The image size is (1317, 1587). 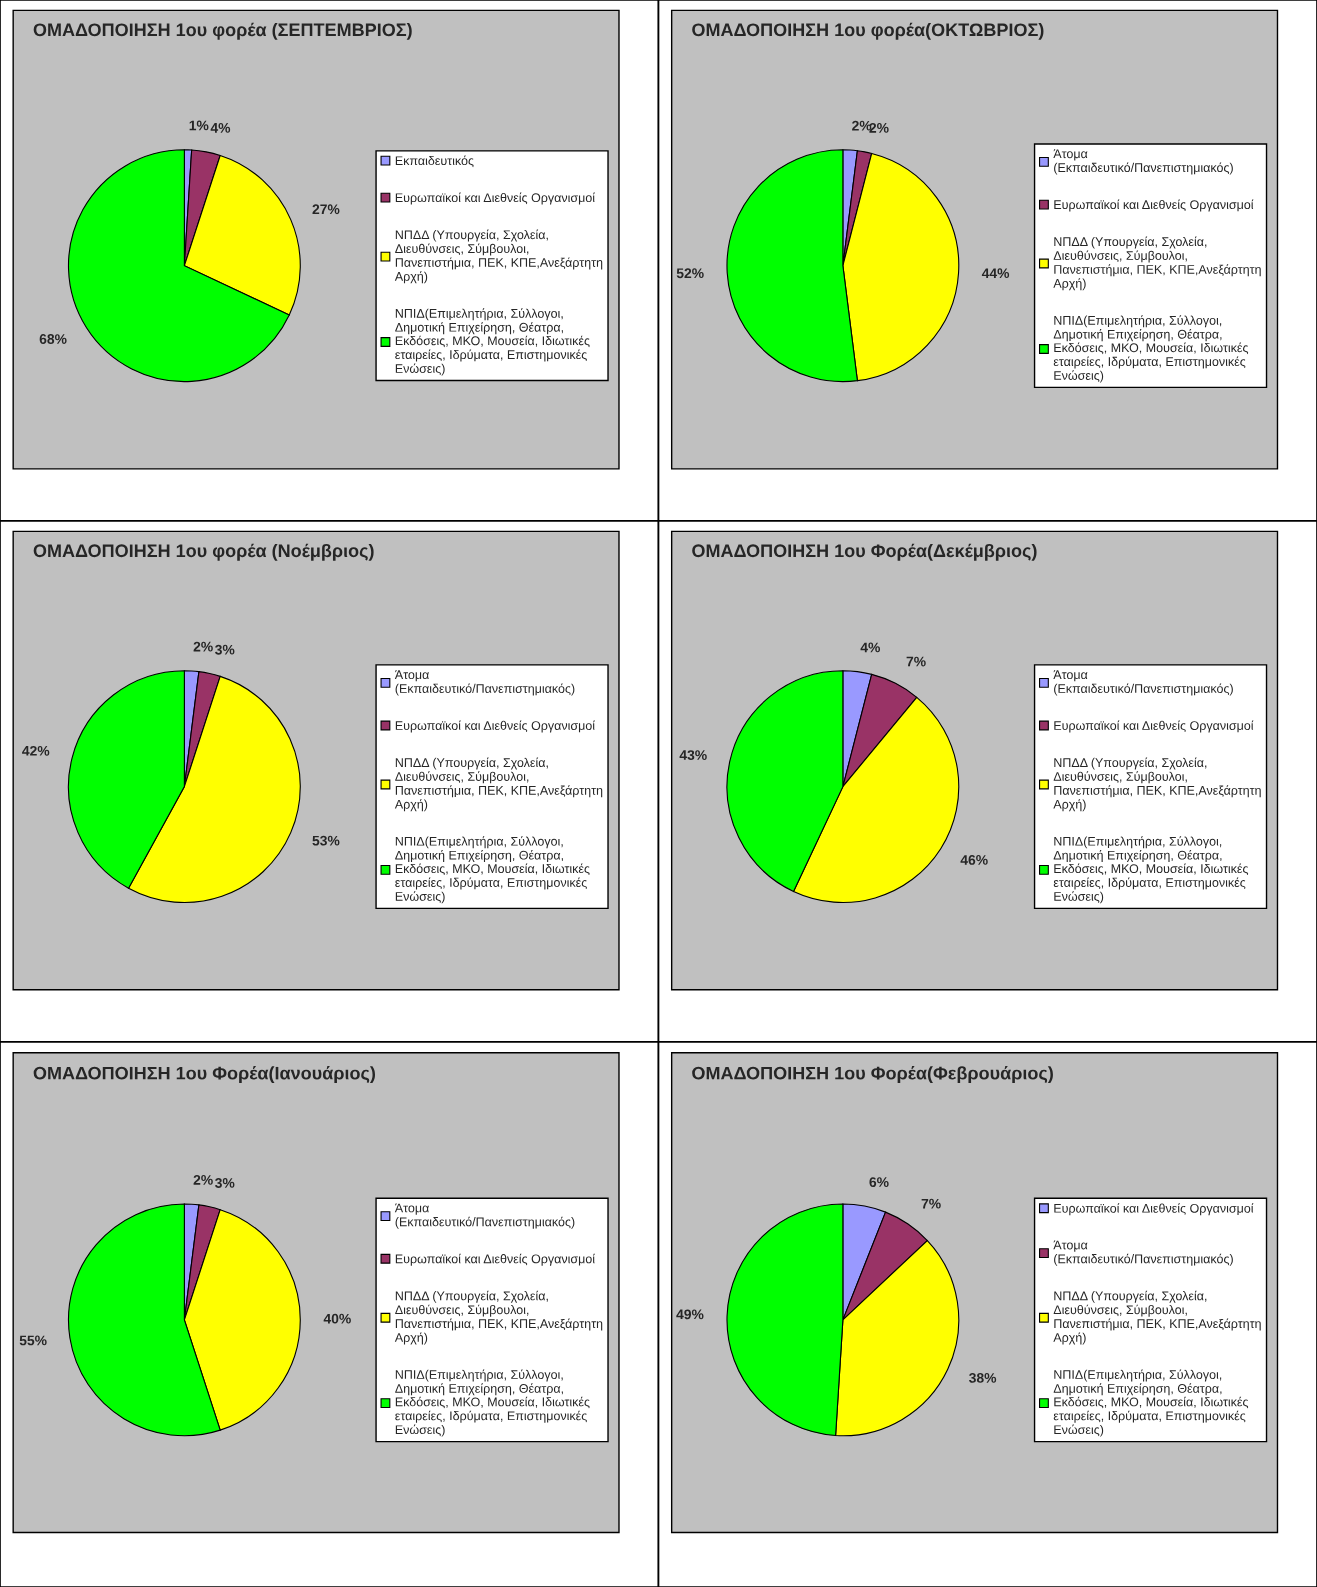 What do you see at coordinates (690, 273) in the screenshot?
I see `data-label: 52%` at bounding box center [690, 273].